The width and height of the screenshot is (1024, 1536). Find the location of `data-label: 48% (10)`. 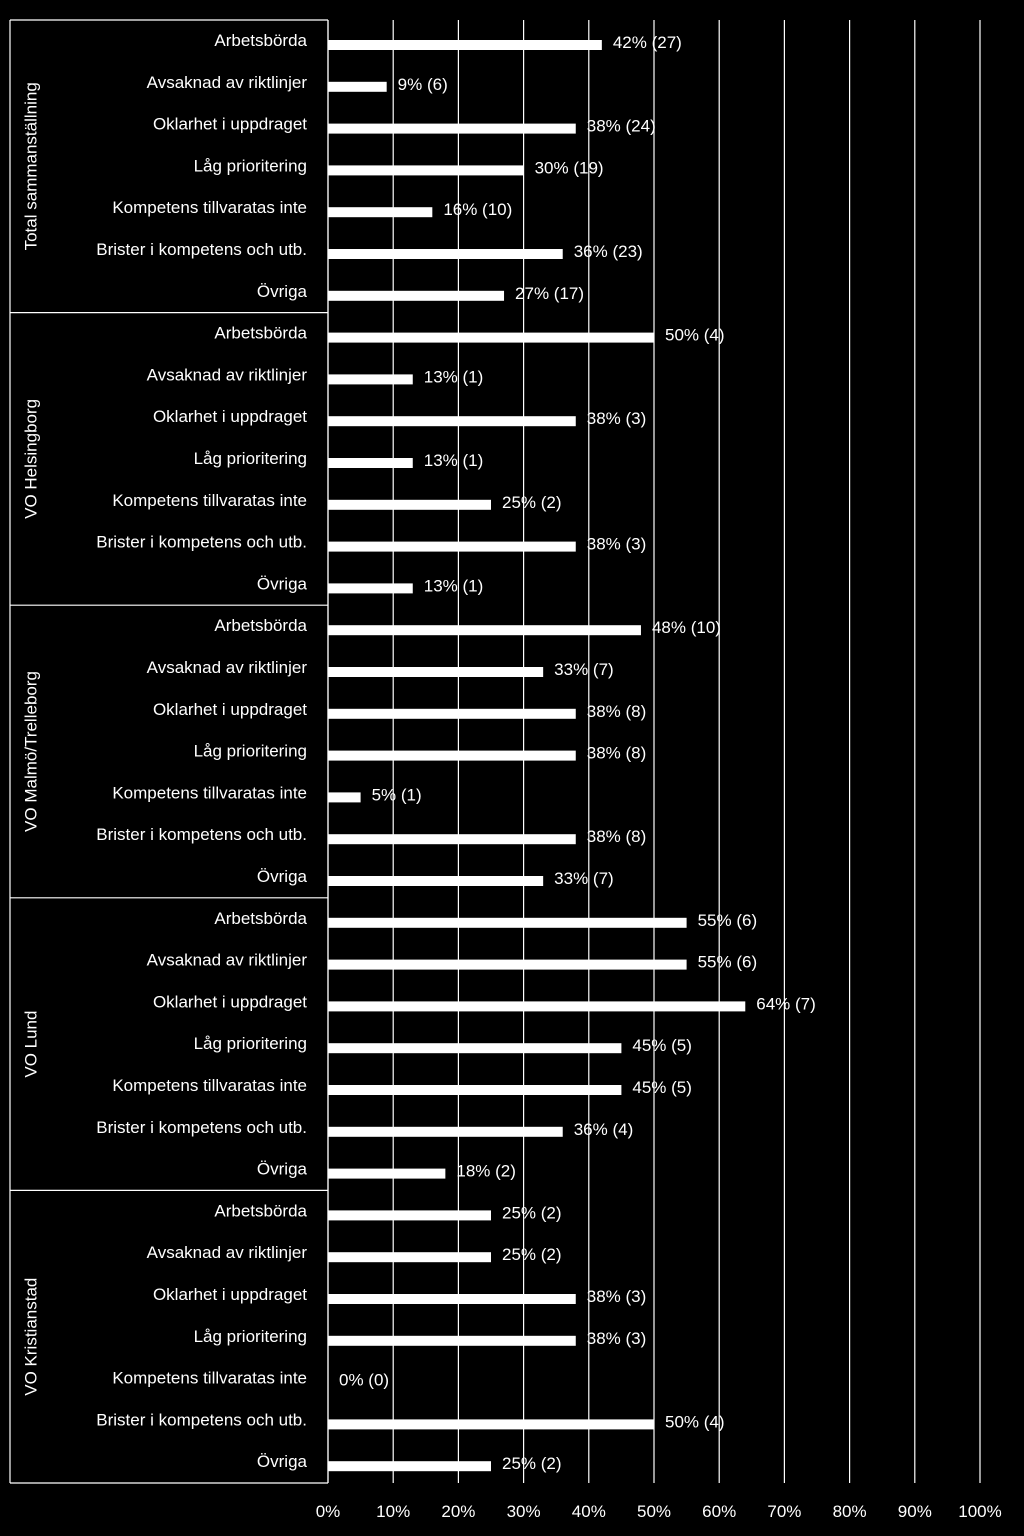

data-label: 48% (10) is located at coordinates (686, 627).